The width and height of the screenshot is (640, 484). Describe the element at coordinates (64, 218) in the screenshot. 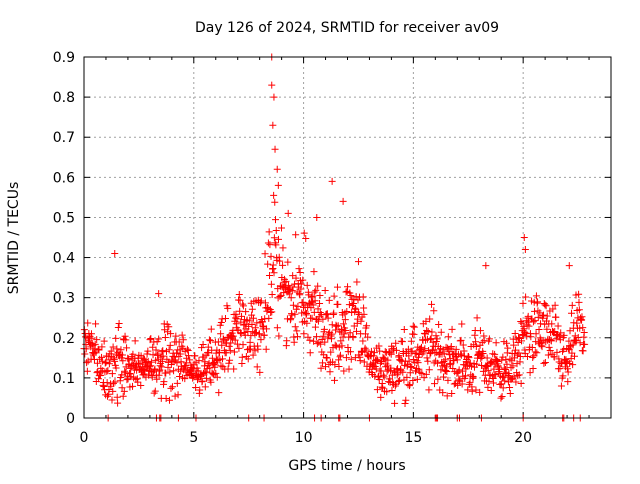

I see `y-tick-label: 0.5` at that location.